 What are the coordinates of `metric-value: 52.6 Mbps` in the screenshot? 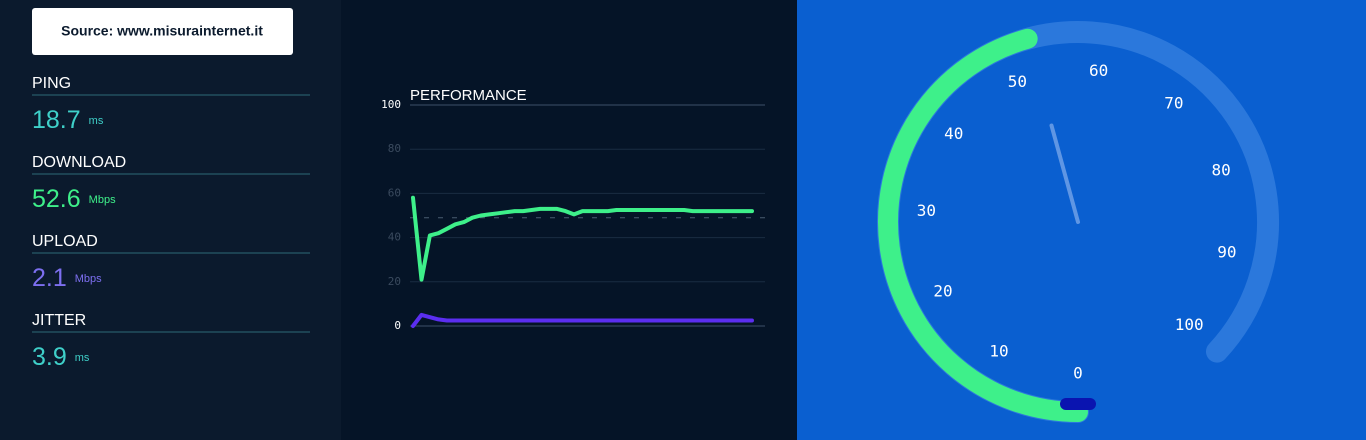 It's located at (74, 199).